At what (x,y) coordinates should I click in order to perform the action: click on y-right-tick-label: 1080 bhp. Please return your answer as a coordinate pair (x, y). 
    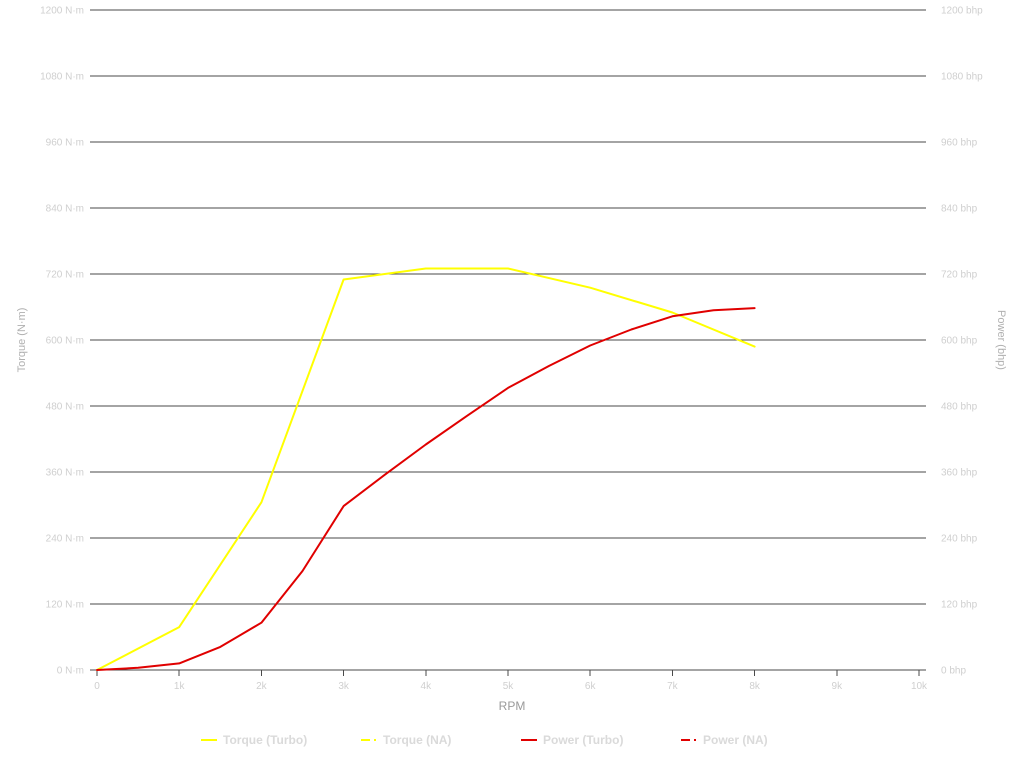
    Looking at the image, I should click on (962, 77).